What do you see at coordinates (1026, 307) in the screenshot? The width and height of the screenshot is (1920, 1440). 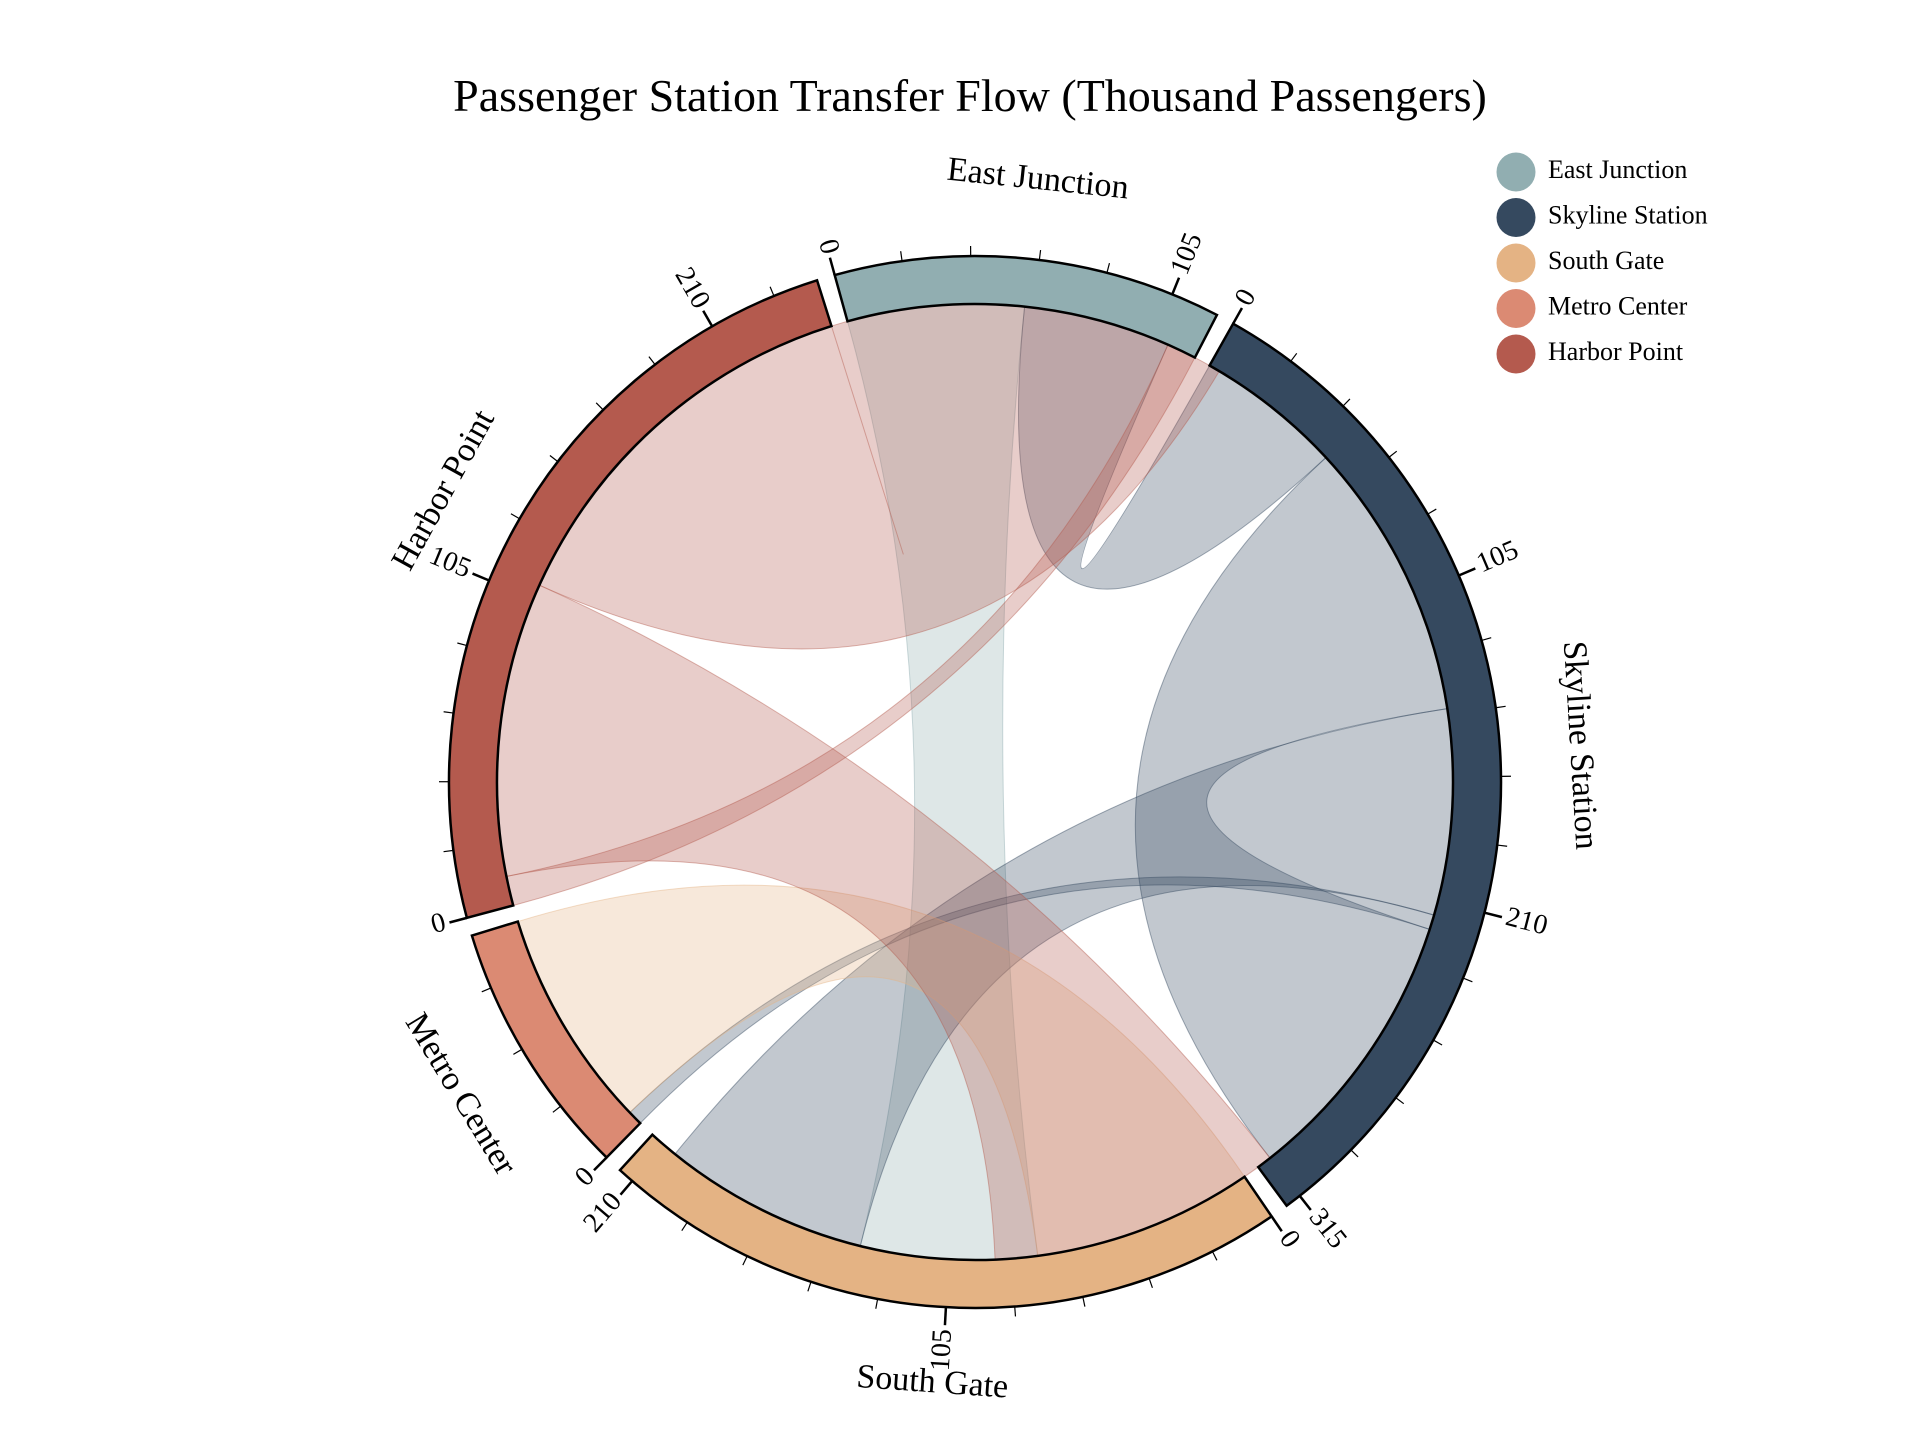 I see `arc-east-junction` at bounding box center [1026, 307].